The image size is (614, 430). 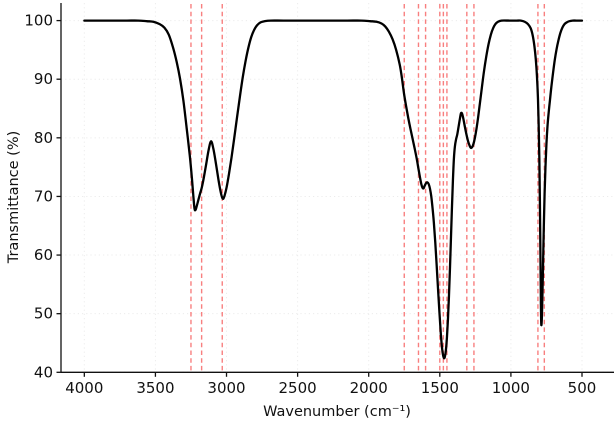 What do you see at coordinates (369, 388) in the screenshot?
I see `x-tick-label: 2000` at bounding box center [369, 388].